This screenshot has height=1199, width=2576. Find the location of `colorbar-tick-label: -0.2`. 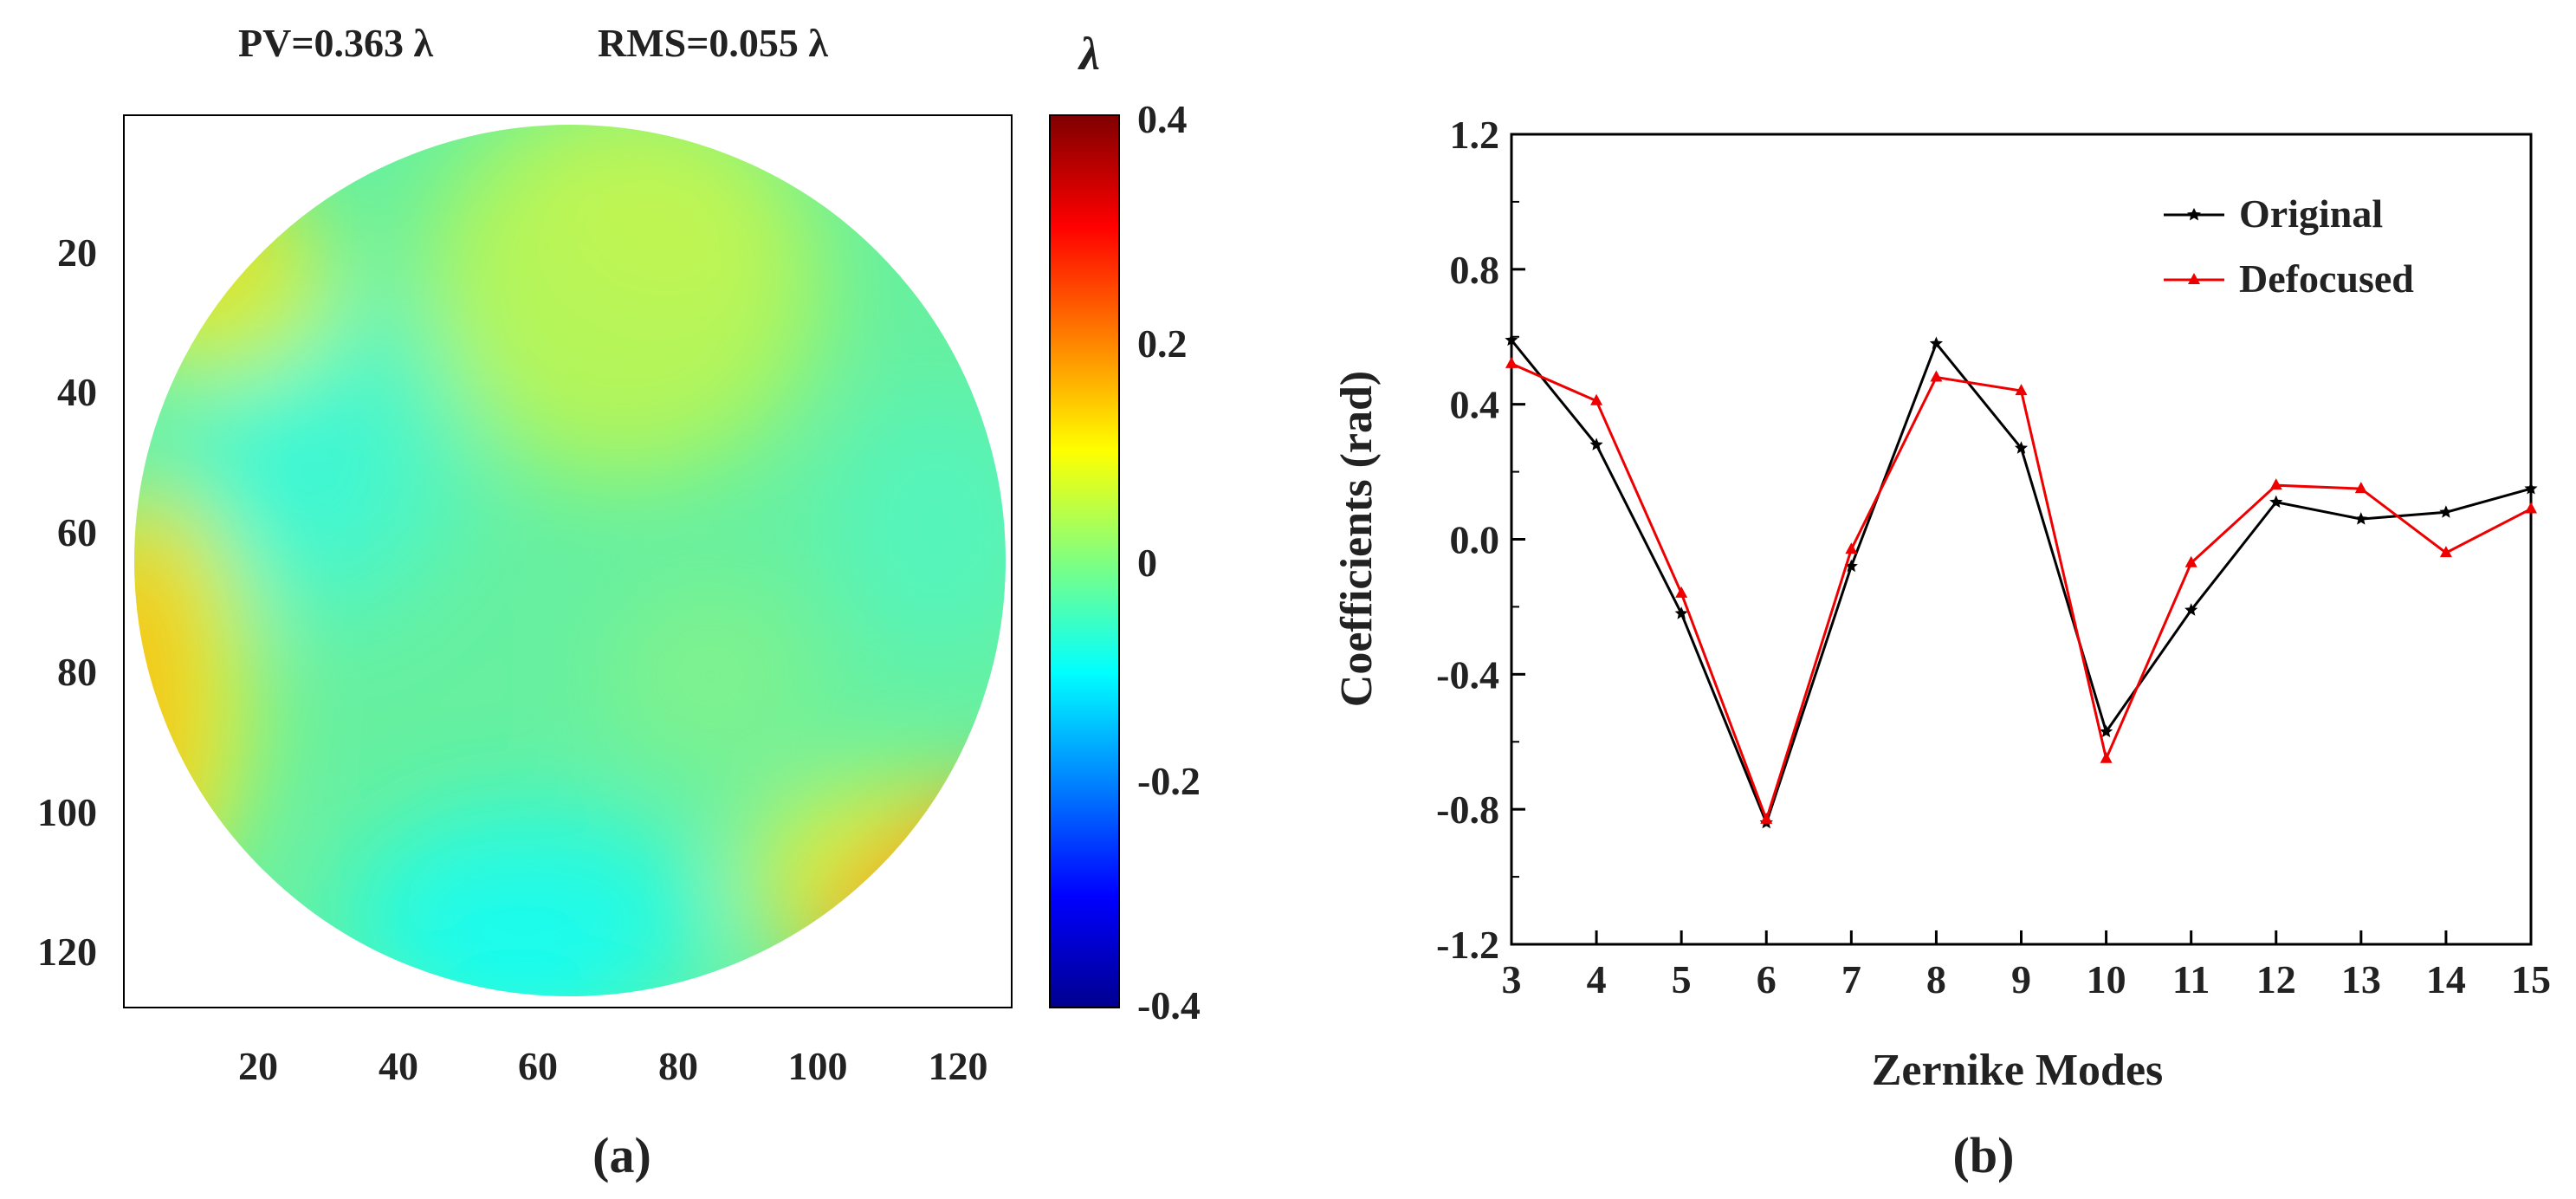

colorbar-tick-label: -0.2 is located at coordinates (1169, 781).